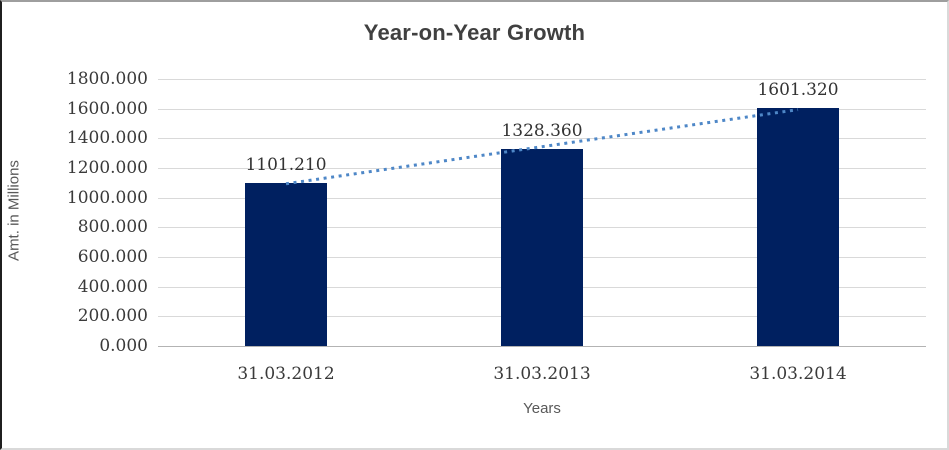 The image size is (949, 450). Describe the element at coordinates (14, 210) in the screenshot. I see `y-axis-title: Amt. in Millions` at that location.